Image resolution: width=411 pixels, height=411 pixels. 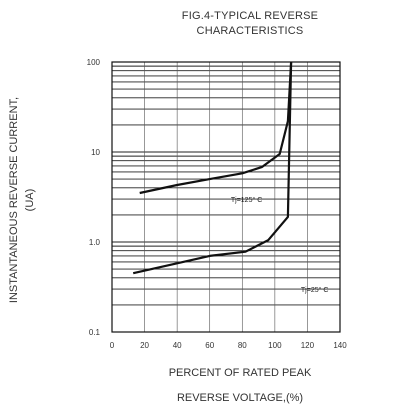 I want to click on chart-title-line1: FIG.4-TYPICAL REVERSE, so click(x=250, y=16).